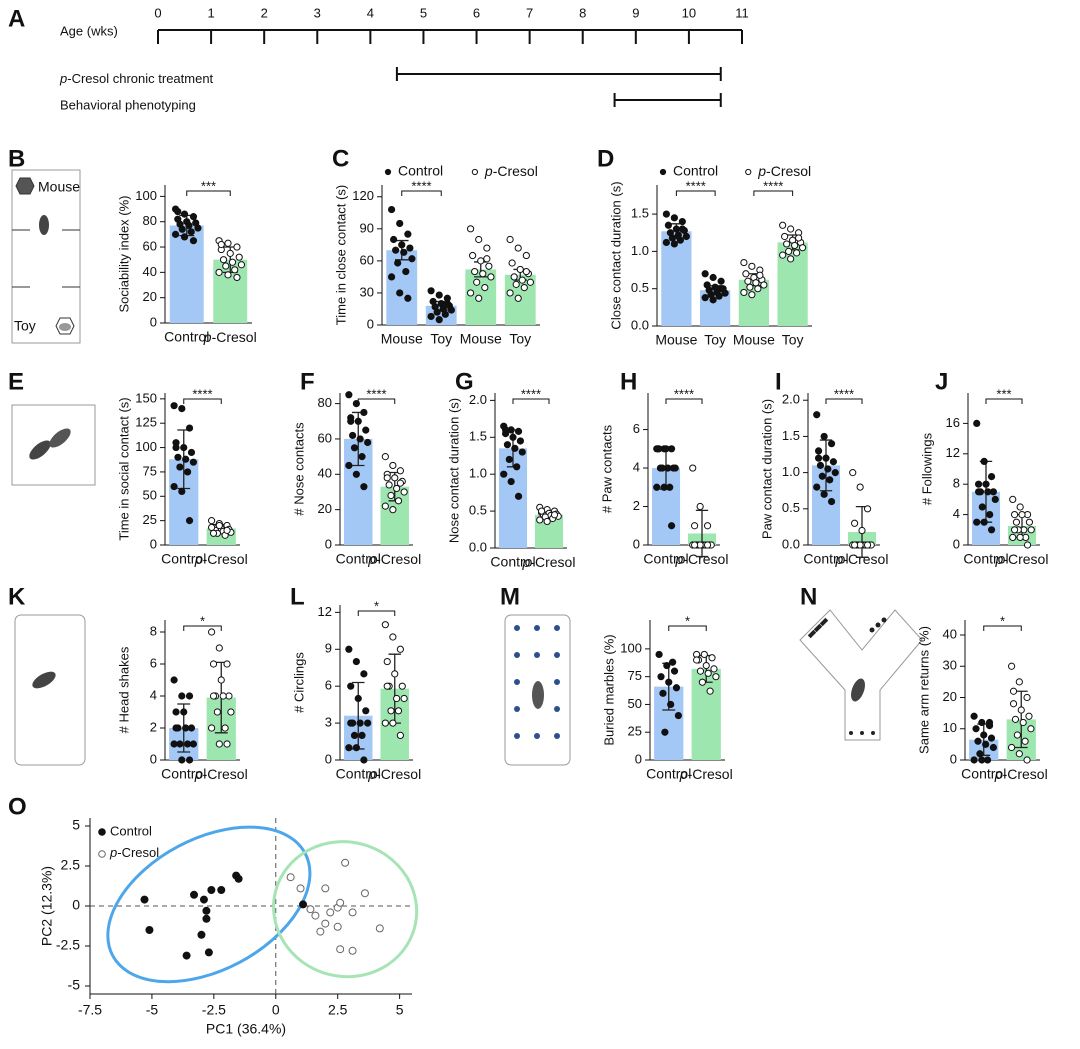 The height and width of the screenshot is (1049, 1080). What do you see at coordinates (628, 381) in the screenshot?
I see `panel-letter: H` at bounding box center [628, 381].